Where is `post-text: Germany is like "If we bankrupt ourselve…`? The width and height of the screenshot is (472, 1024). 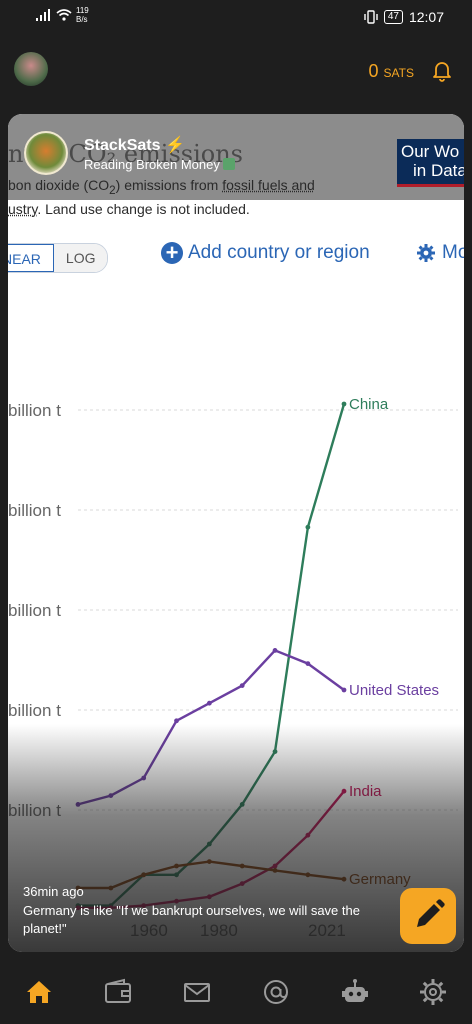
post-text: Germany is like "If we bankrupt ourselve… is located at coordinates (191, 919).